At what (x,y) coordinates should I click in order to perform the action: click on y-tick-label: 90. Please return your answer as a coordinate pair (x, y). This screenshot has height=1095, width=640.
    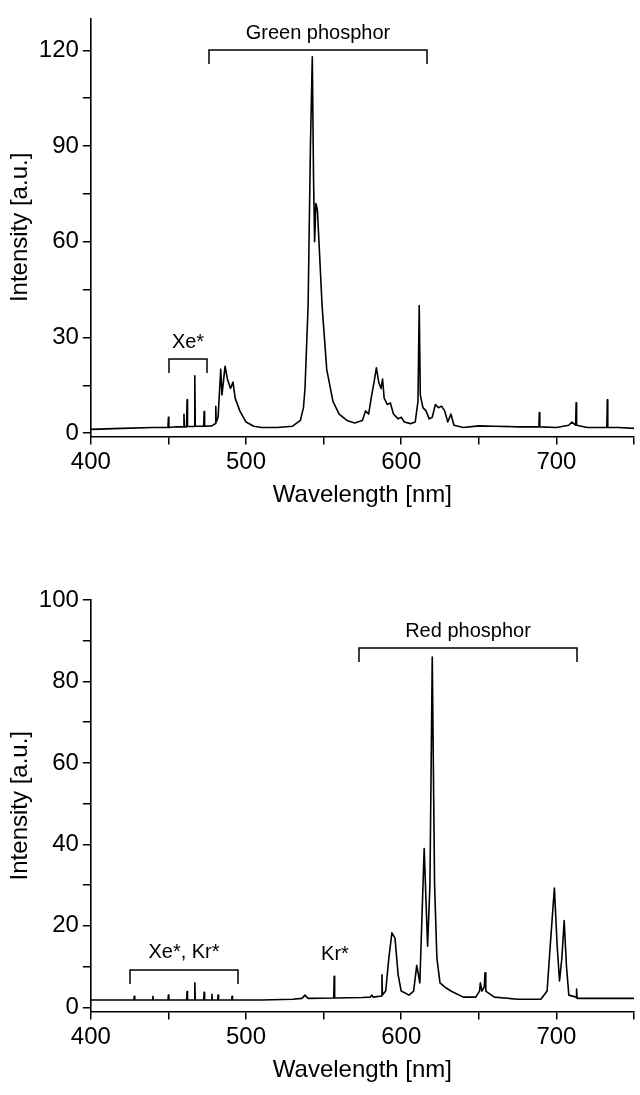
    Looking at the image, I should click on (65, 144).